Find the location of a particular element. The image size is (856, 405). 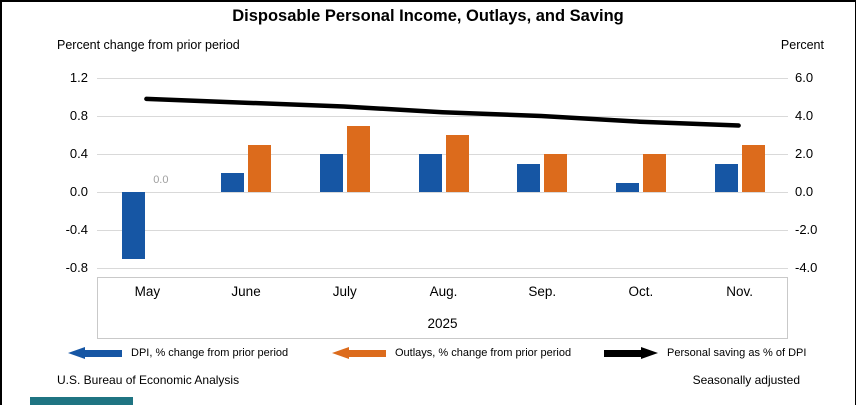

legend-item-outlays: Outlays, % change from prior period is located at coordinates (451, 353).